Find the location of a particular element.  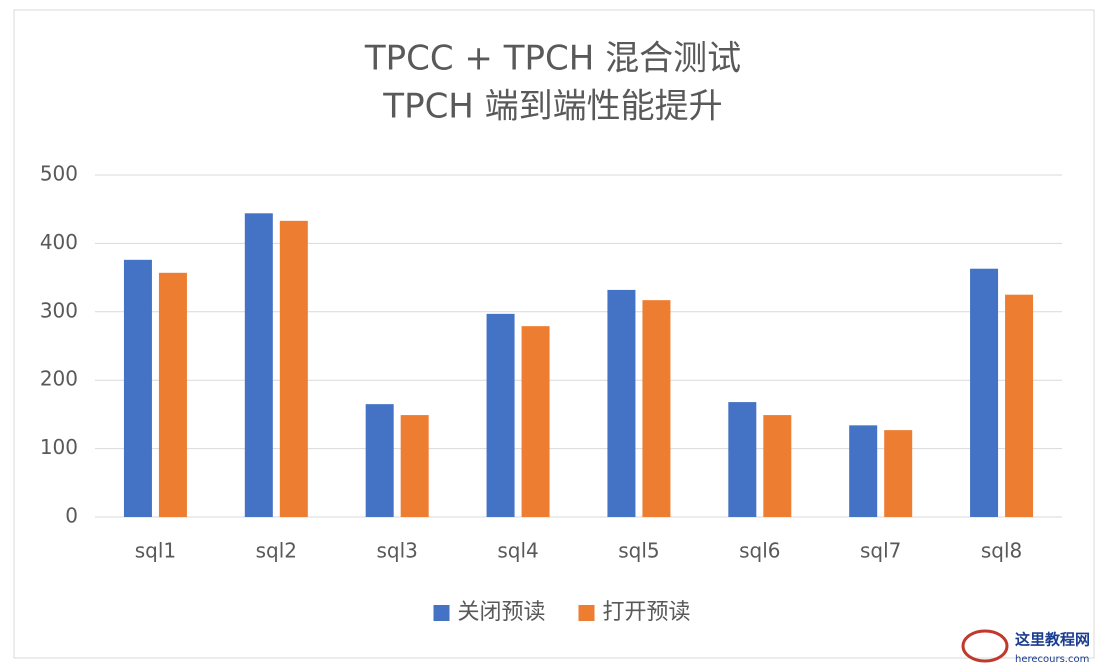

x-tick-label: sql3 is located at coordinates (396, 551).